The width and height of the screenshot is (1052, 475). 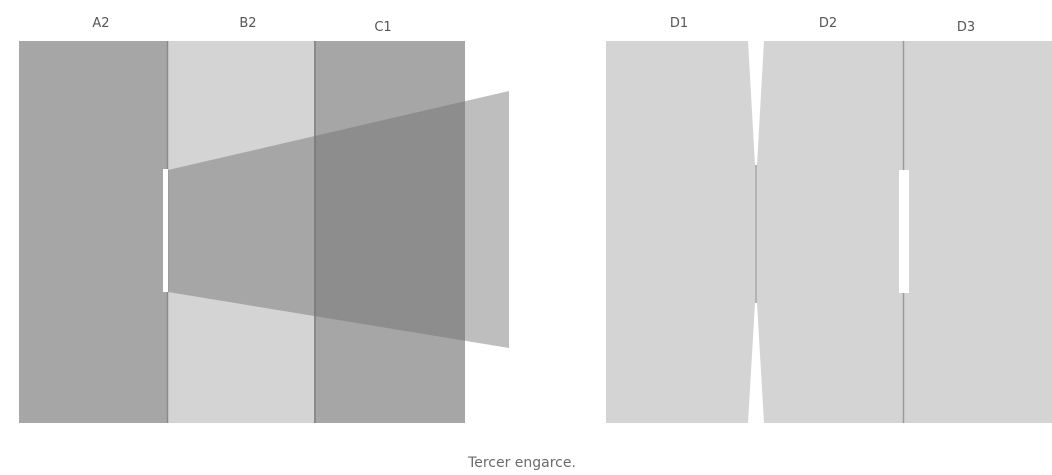 I want to click on panel-b2, so click(x=241, y=232).